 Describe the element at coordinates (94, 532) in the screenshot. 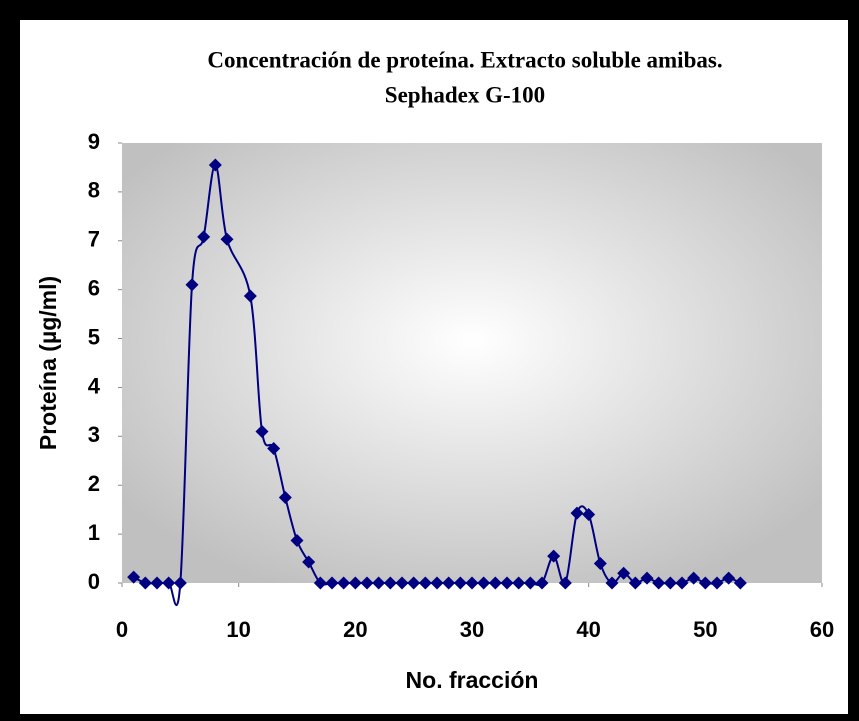

I see `y-tick-label: 1` at that location.